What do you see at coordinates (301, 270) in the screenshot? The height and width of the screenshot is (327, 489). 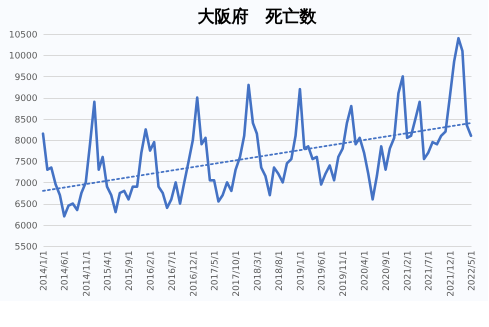 I see `x-tick-label: 2019/1/1` at bounding box center [301, 270].